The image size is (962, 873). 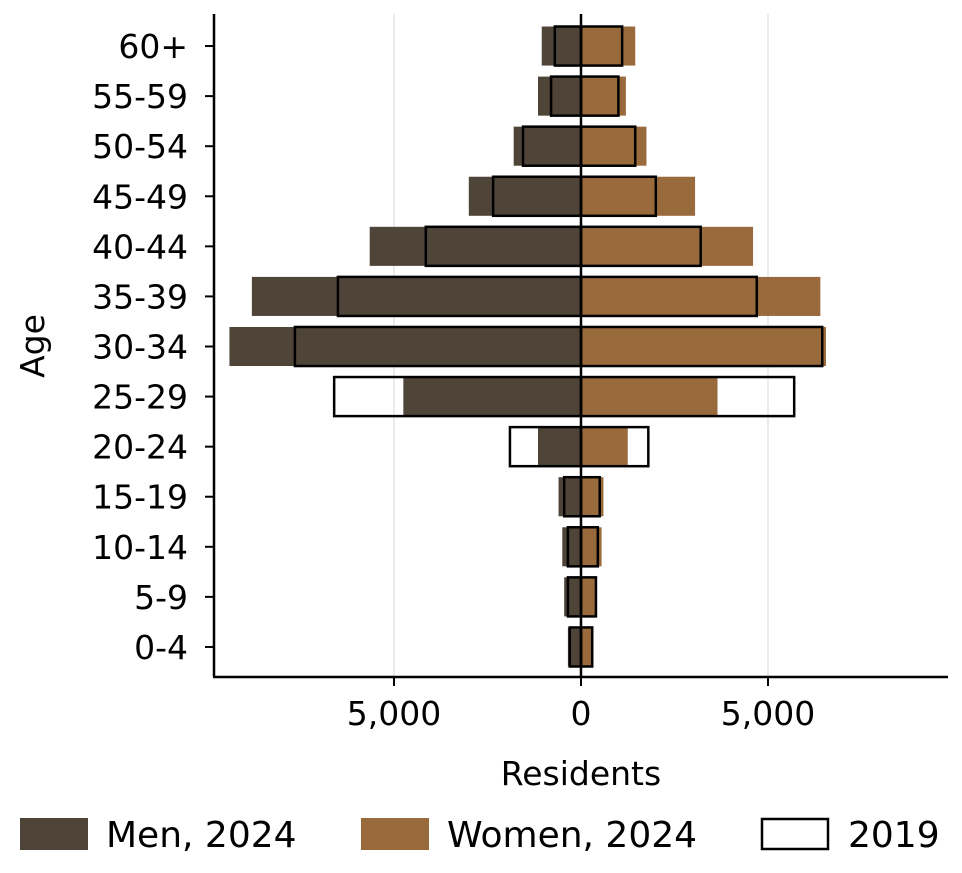 I want to click on y-tick-label: 10-14, so click(x=140, y=547).